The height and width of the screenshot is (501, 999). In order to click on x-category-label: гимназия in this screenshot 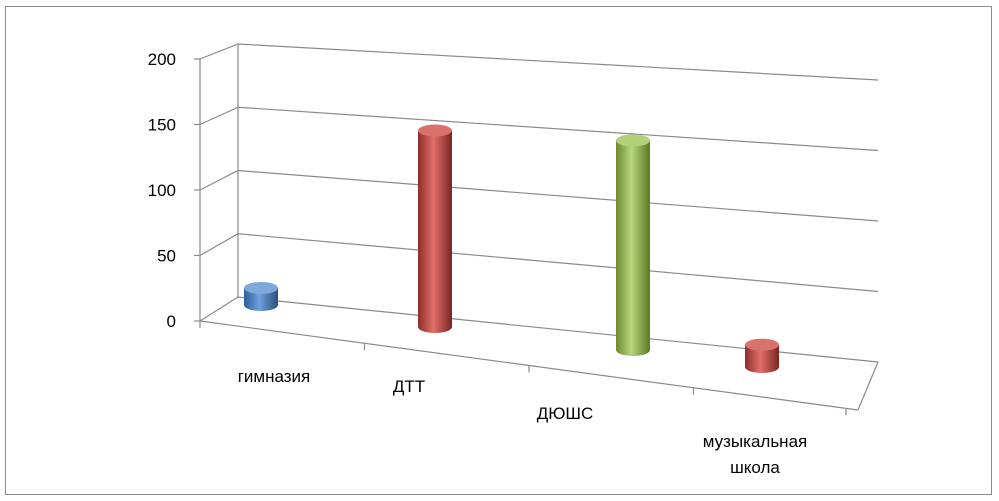, I will do `click(274, 376)`.